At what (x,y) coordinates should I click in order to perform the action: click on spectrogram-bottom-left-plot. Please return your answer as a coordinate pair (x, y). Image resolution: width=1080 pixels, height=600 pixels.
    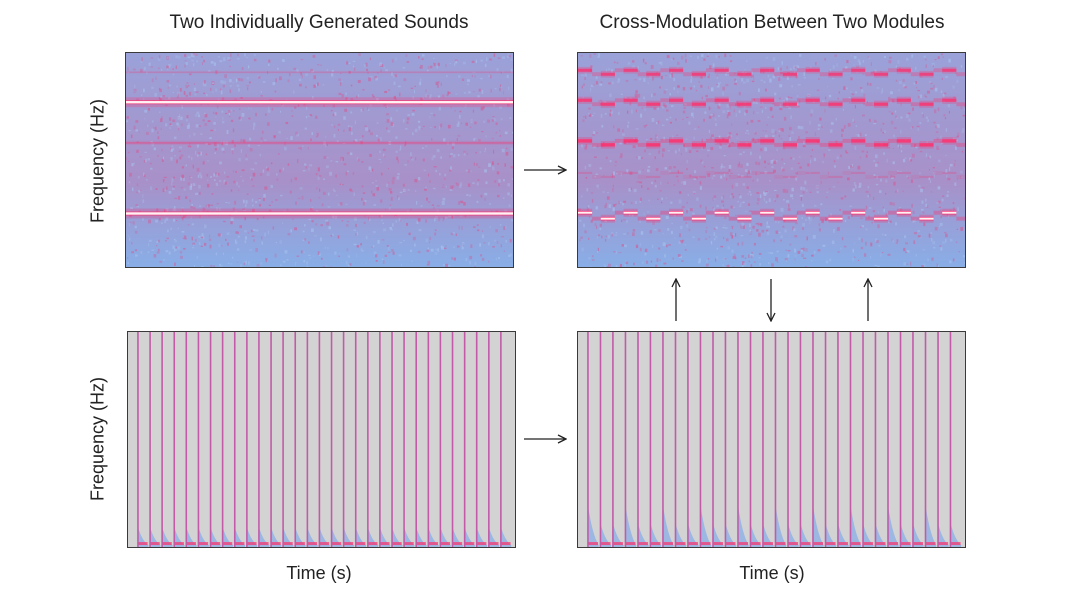
    Looking at the image, I should click on (321, 439).